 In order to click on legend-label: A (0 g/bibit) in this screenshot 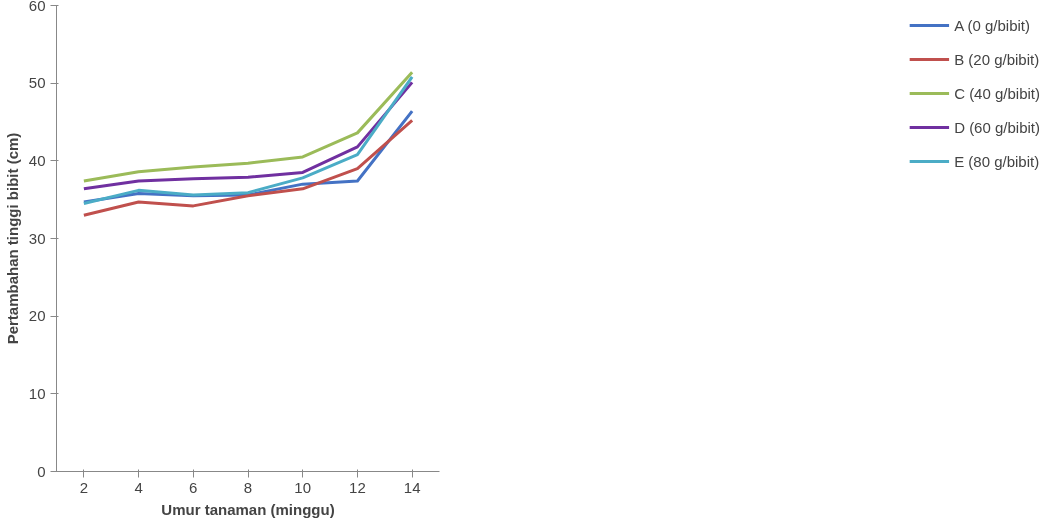, I will do `click(992, 25)`.